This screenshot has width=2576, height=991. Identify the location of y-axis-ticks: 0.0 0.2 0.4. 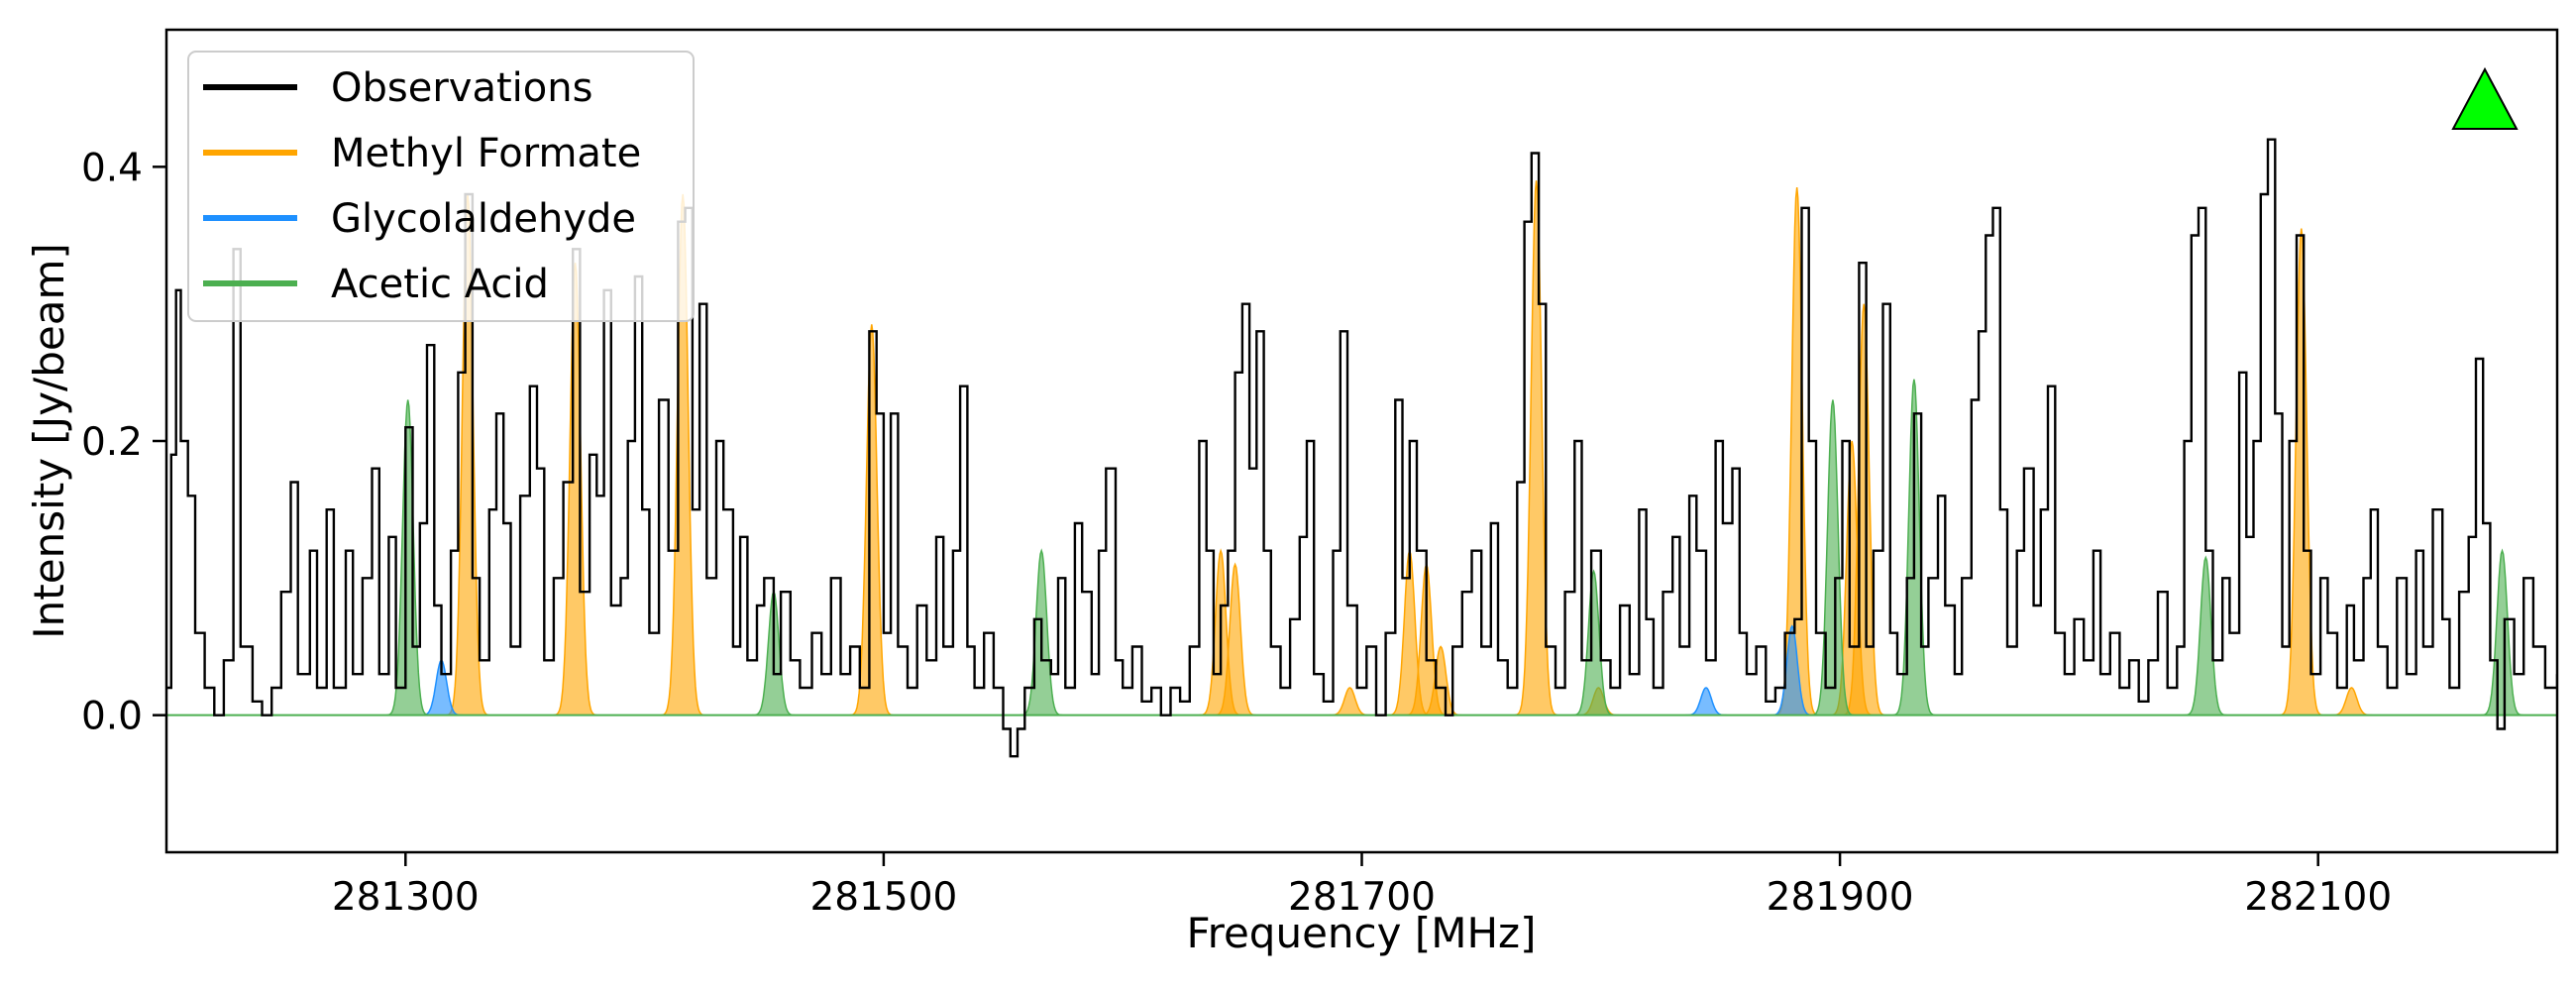
(124, 442).